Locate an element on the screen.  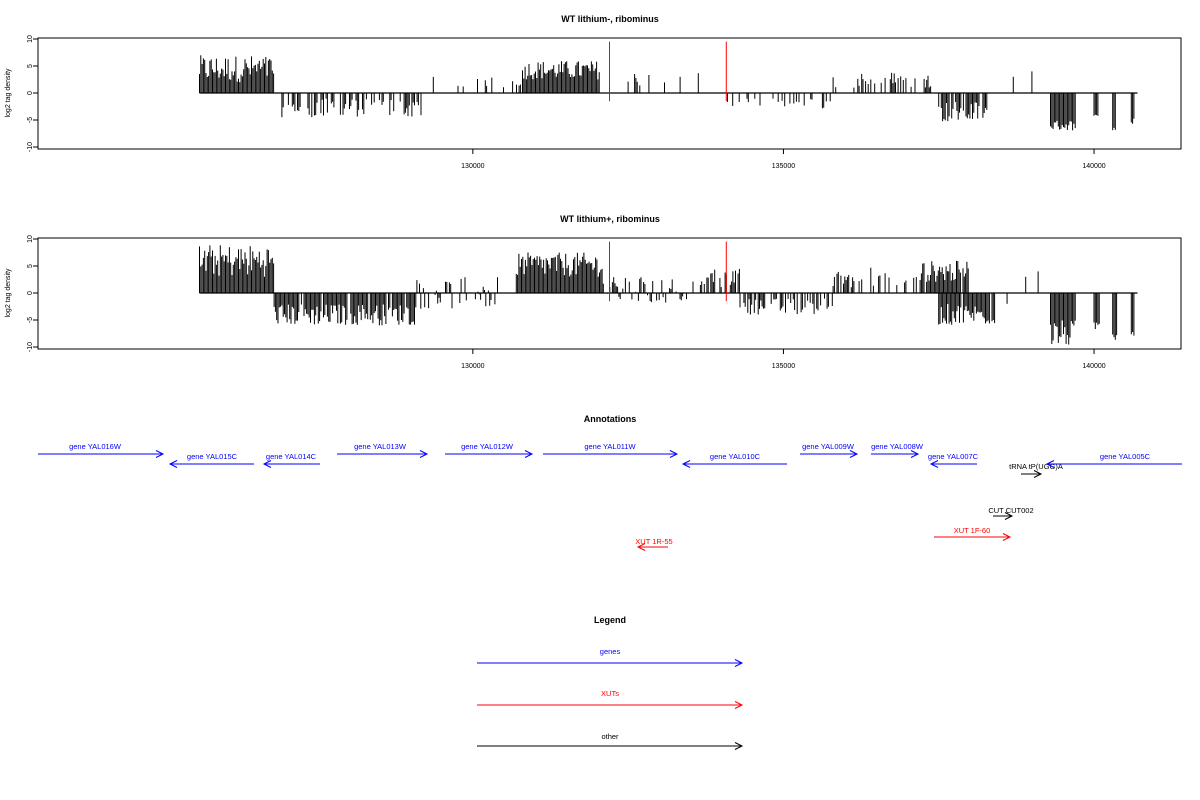
annotation-label: gene YAL014C is located at coordinates (291, 456).